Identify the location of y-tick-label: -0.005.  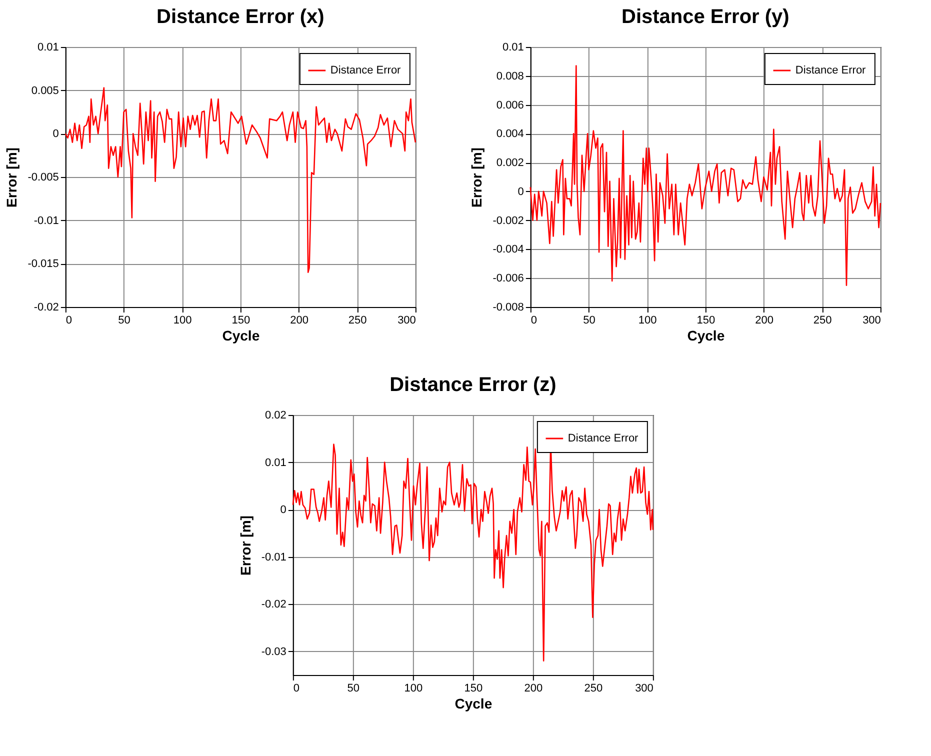
(43, 178).